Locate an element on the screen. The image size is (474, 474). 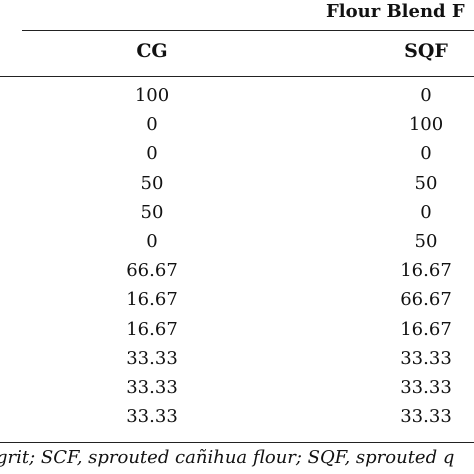
column-header-sqf: SQF is located at coordinates (426, 51).